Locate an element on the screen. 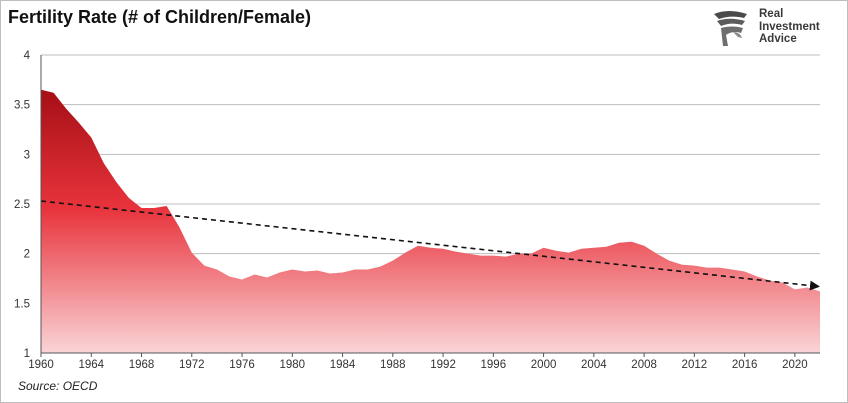  x-tick-label: 1980 is located at coordinates (292, 365).